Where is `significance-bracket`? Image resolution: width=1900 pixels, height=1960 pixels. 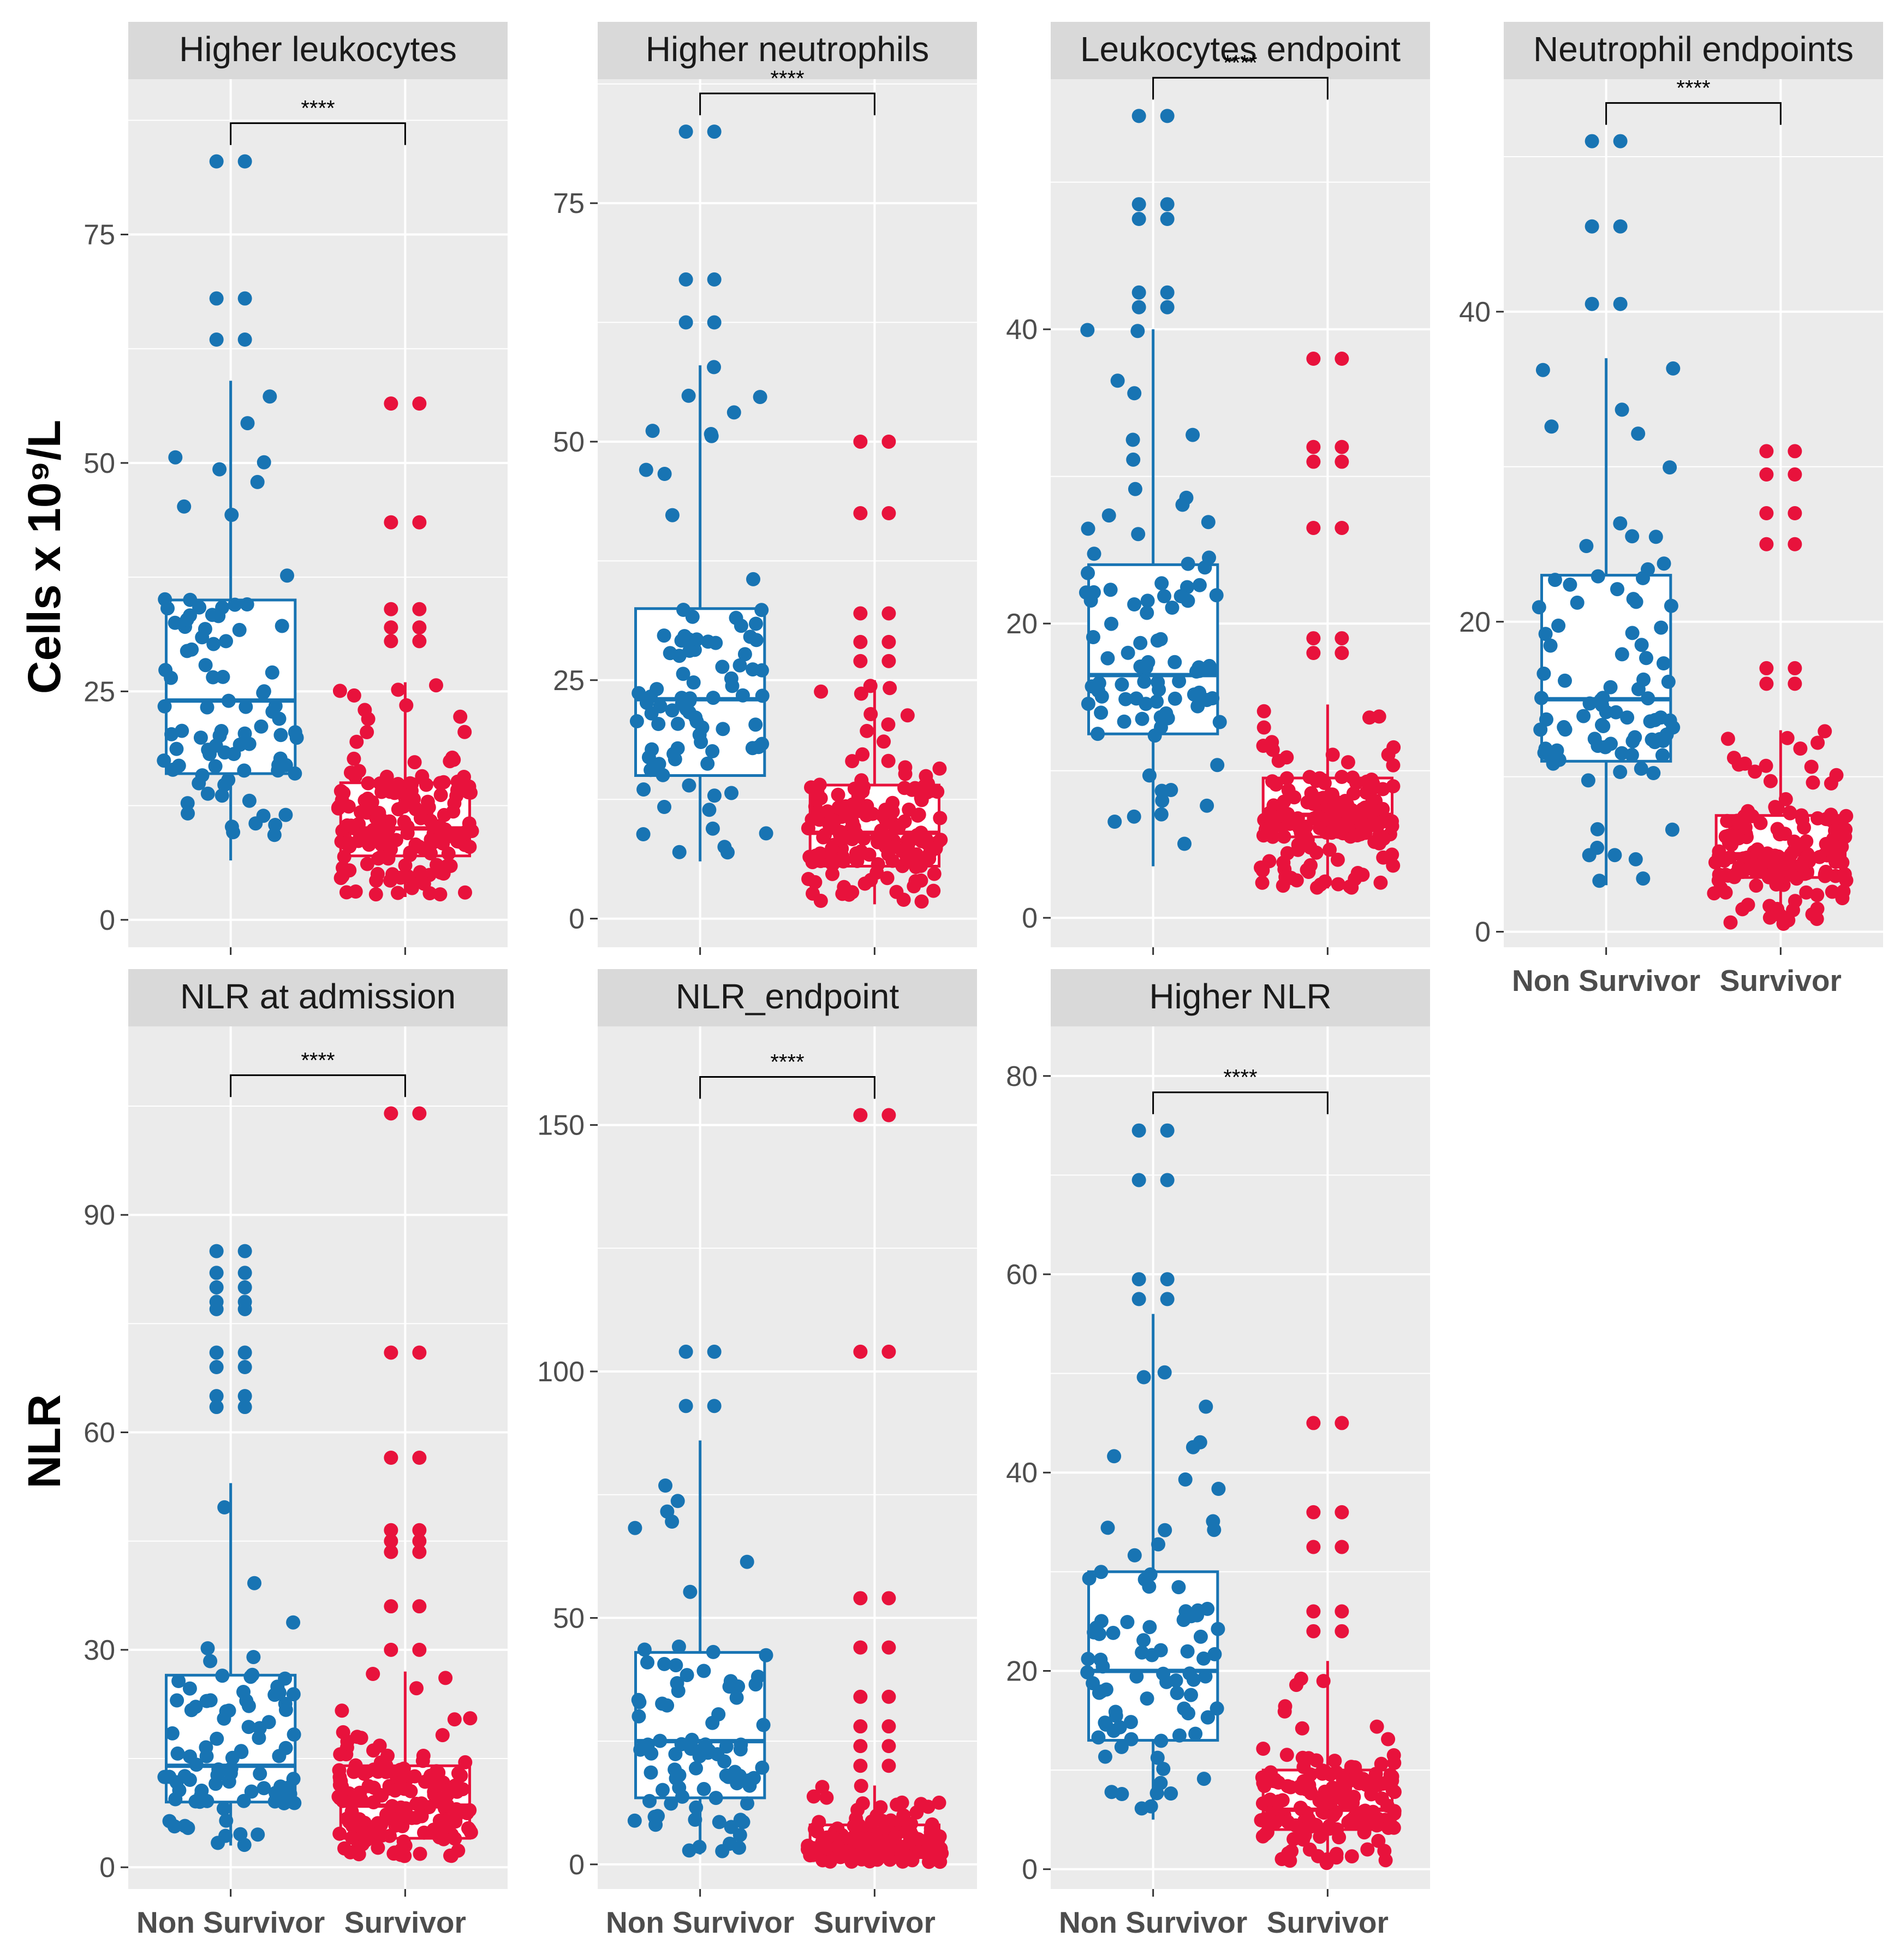 significance-bracket is located at coordinates (1693, 113).